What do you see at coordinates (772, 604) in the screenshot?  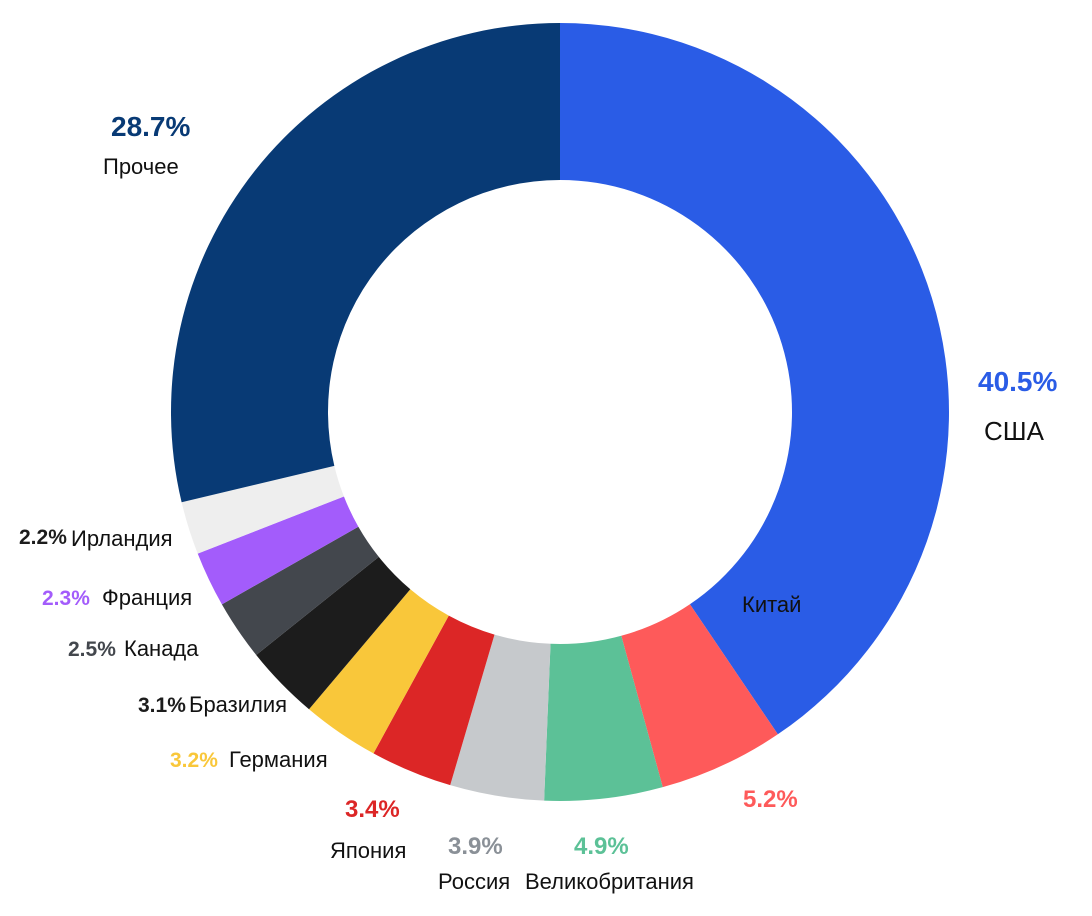 I see `label-name-china: Китай` at bounding box center [772, 604].